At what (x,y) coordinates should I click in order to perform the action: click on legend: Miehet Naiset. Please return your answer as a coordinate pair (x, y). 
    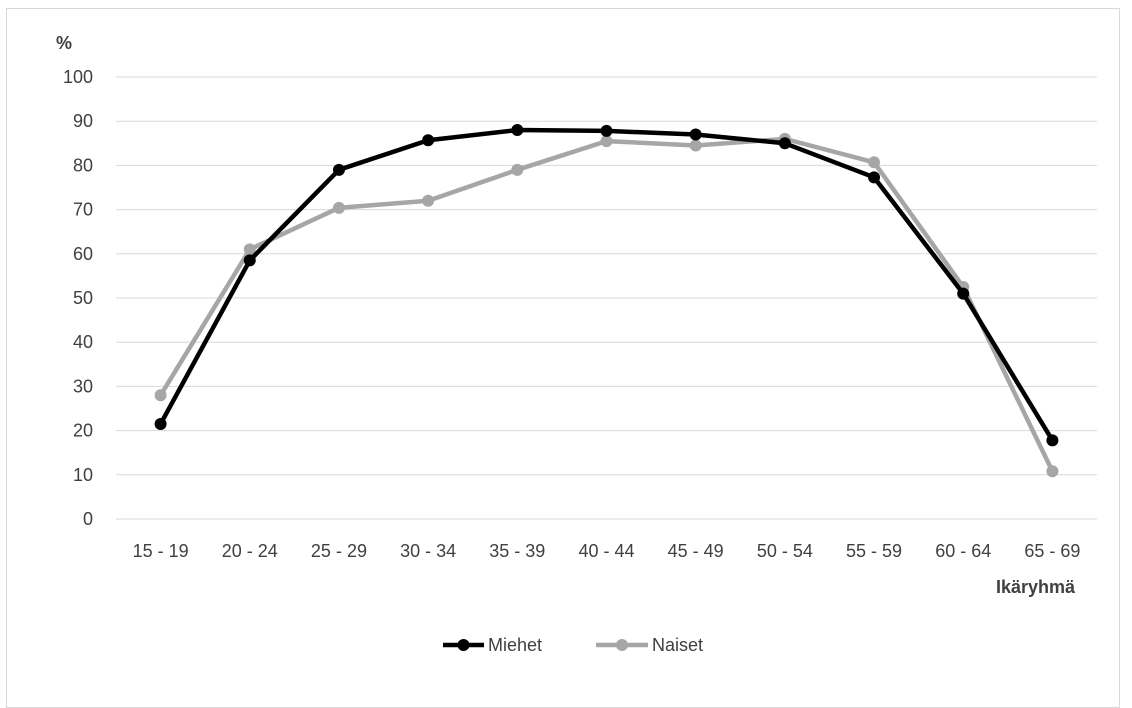
    Looking at the image, I should click on (573, 645).